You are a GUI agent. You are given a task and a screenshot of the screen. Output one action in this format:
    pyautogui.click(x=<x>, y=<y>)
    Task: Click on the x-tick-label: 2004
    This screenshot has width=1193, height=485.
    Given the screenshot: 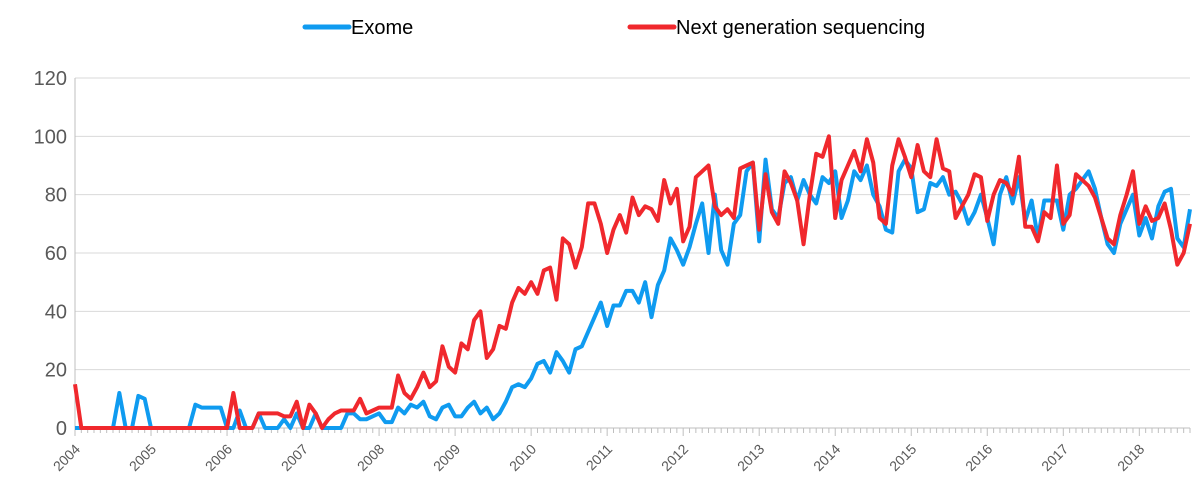 What is the action you would take?
    pyautogui.click(x=66, y=457)
    